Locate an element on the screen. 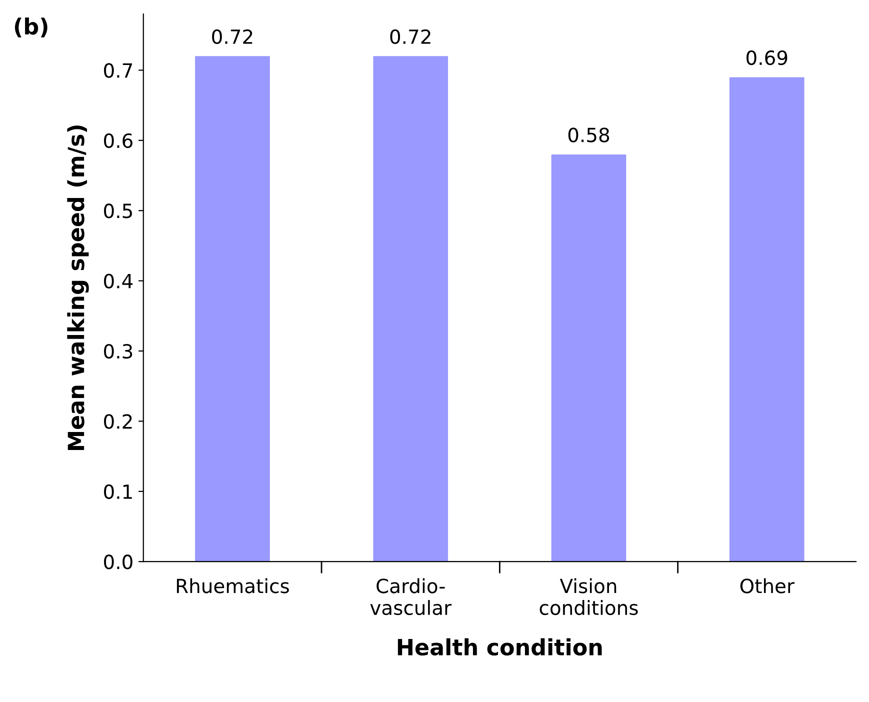 This screenshot has width=869, height=702. y-axis-title: Mean walking speed (m/s) is located at coordinates (78, 287).